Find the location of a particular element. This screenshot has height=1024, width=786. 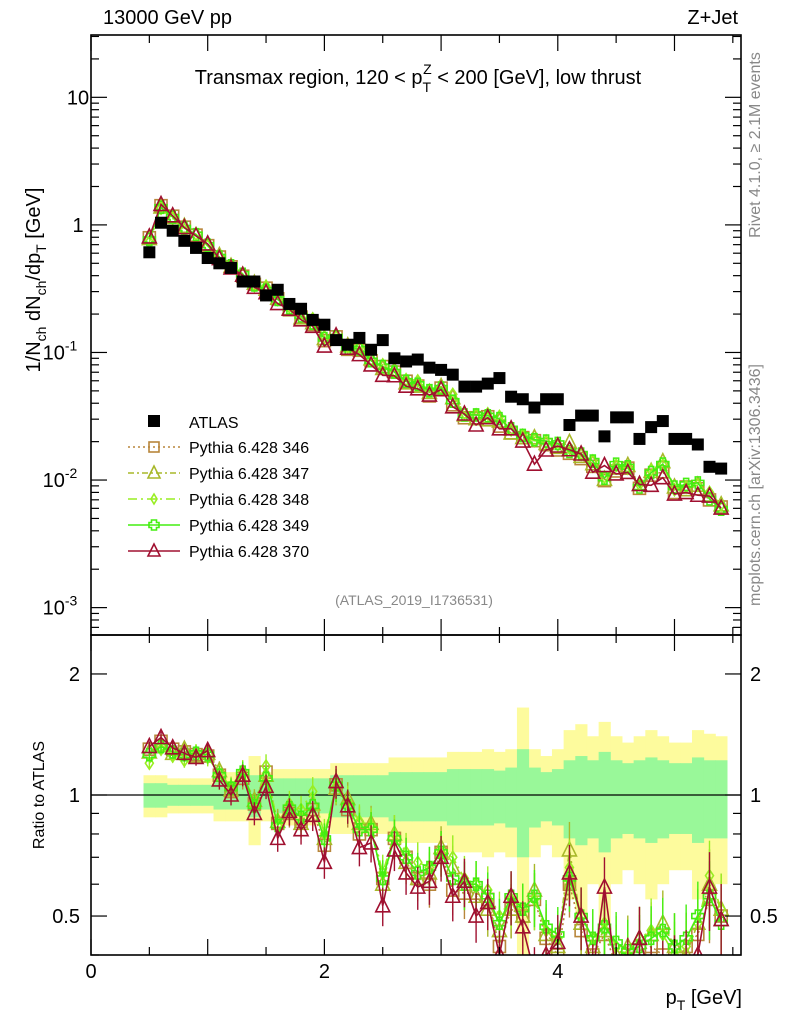

analysis-id: (ATLAS_2019_I1736531) is located at coordinates (414, 600).